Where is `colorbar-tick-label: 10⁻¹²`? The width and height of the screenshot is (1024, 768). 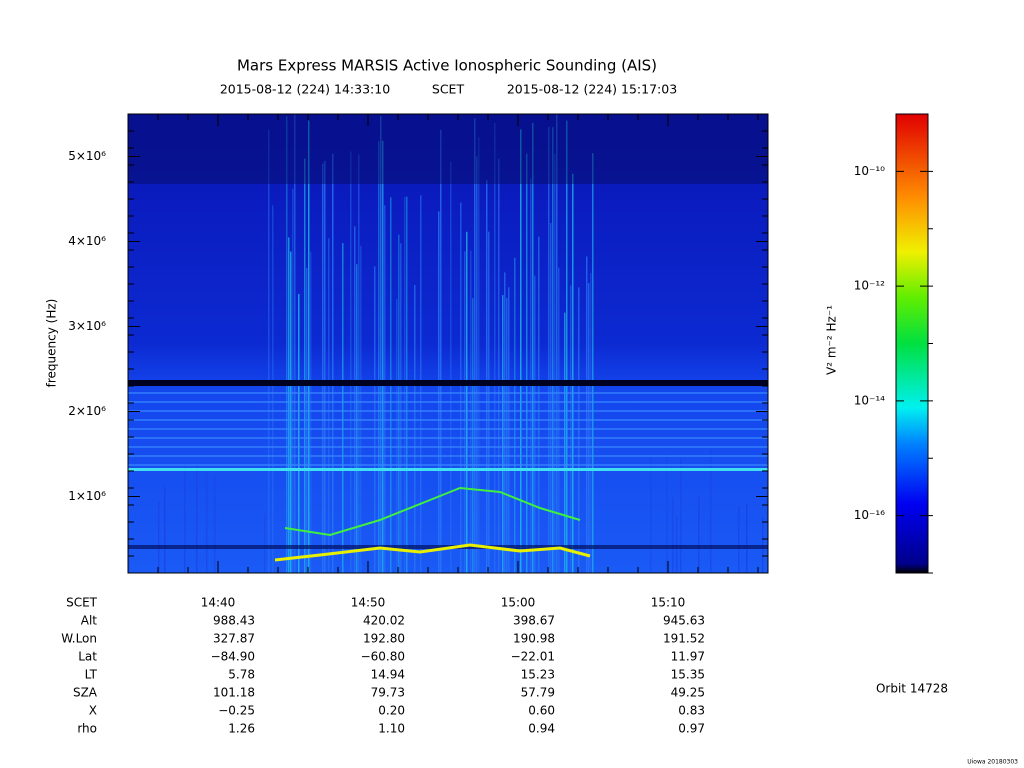
colorbar-tick-label: 10⁻¹² is located at coordinates (869, 286).